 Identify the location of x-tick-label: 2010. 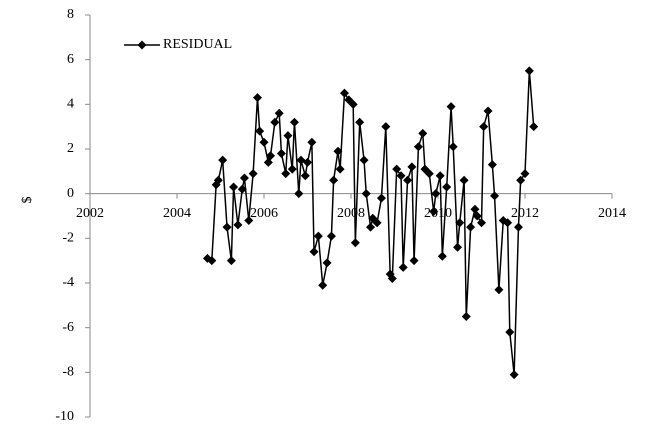
(438, 213).